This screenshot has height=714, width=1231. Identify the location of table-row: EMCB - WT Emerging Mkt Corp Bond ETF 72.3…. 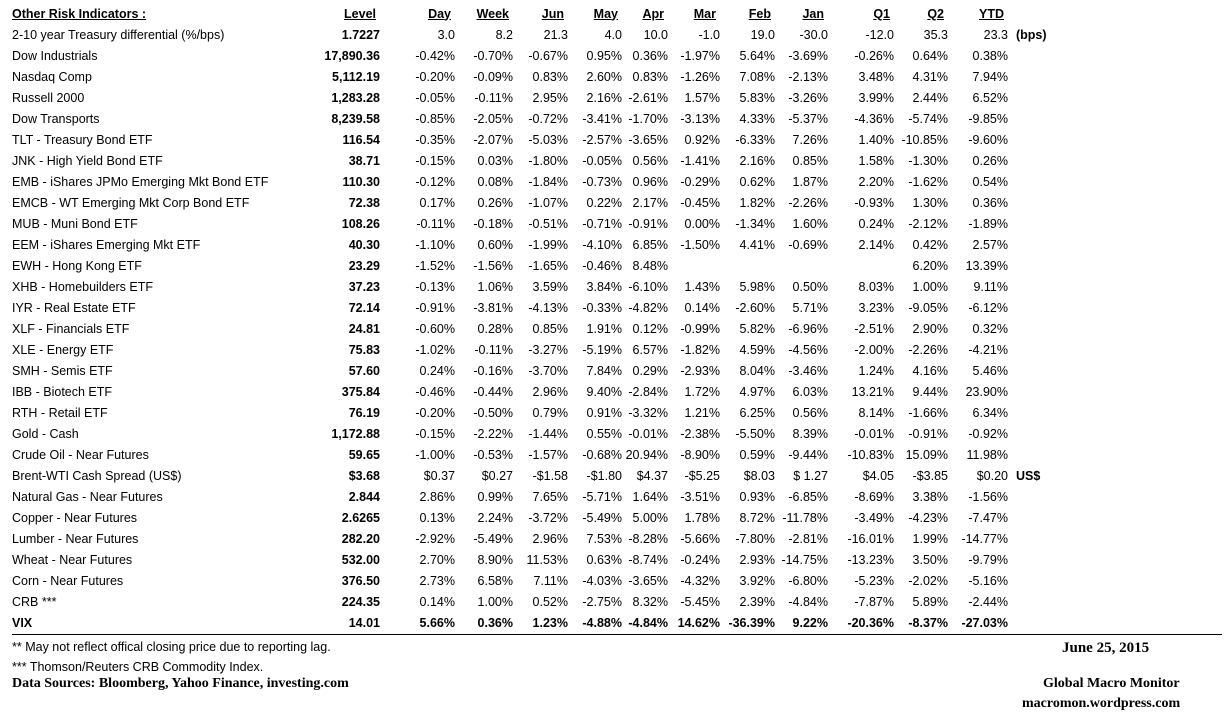
(540, 202).